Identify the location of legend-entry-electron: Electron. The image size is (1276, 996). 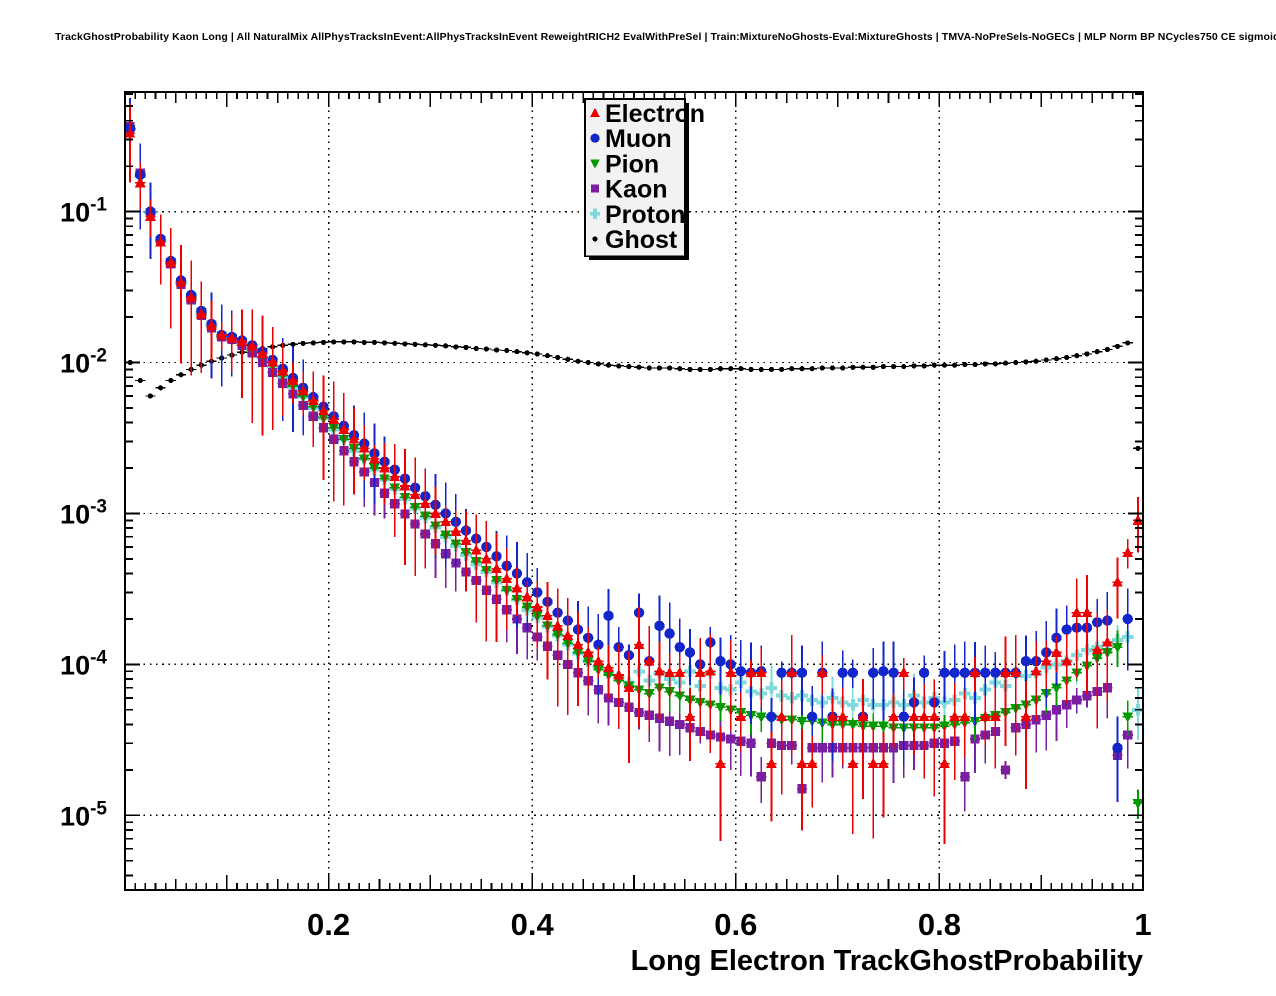
(647, 114).